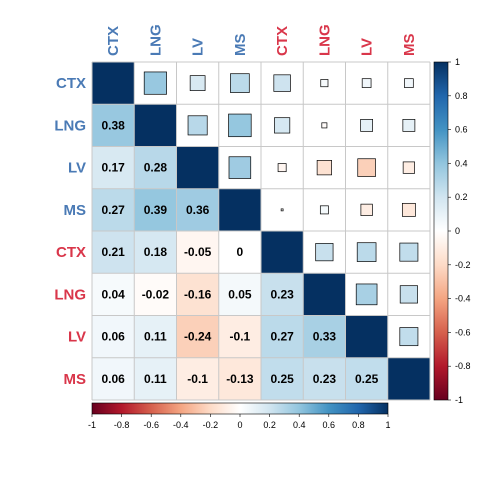  What do you see at coordinates (240, 408) in the screenshot?
I see `bottom-colorbar` at bounding box center [240, 408].